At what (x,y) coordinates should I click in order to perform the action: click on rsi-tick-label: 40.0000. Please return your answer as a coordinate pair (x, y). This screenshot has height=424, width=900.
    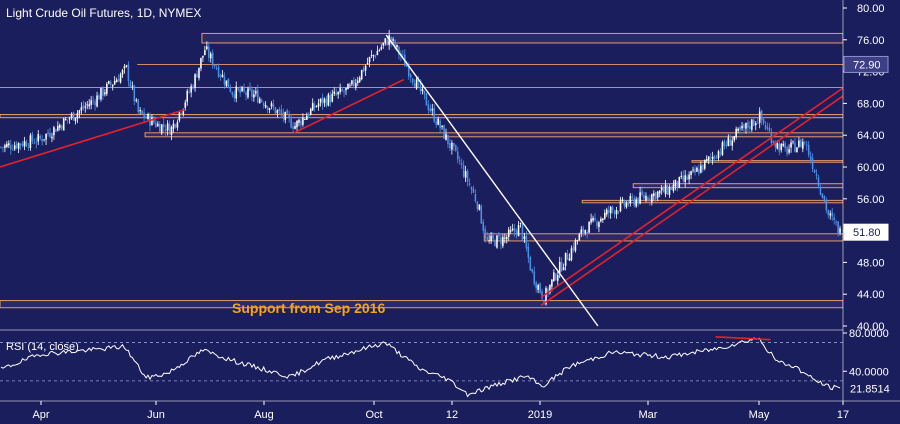
    Looking at the image, I should click on (869, 372).